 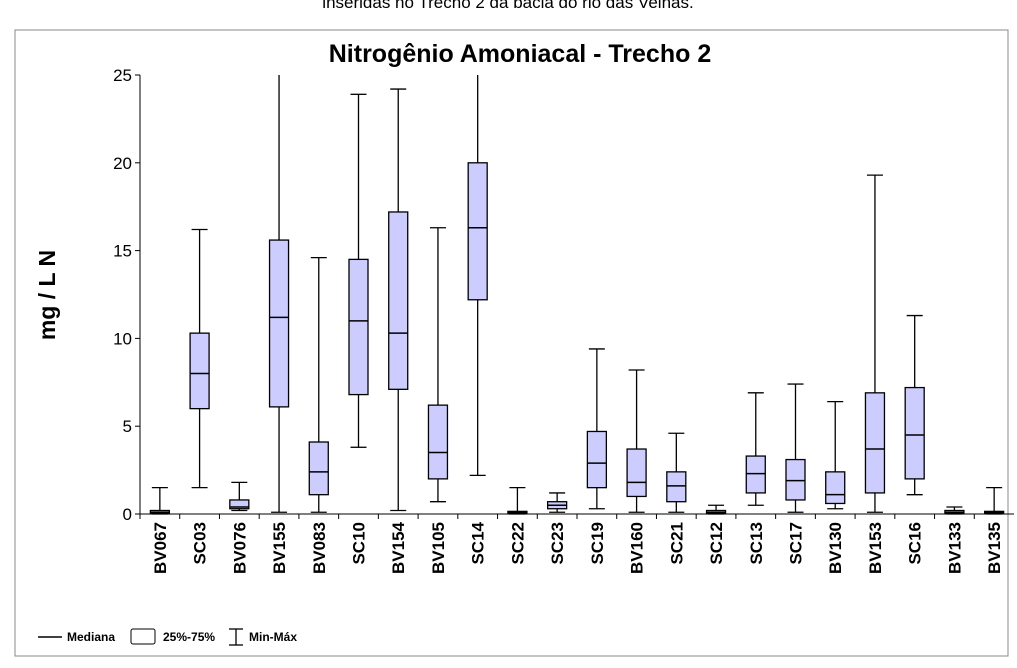 I want to click on legend-label: Mediana, so click(x=91, y=637).